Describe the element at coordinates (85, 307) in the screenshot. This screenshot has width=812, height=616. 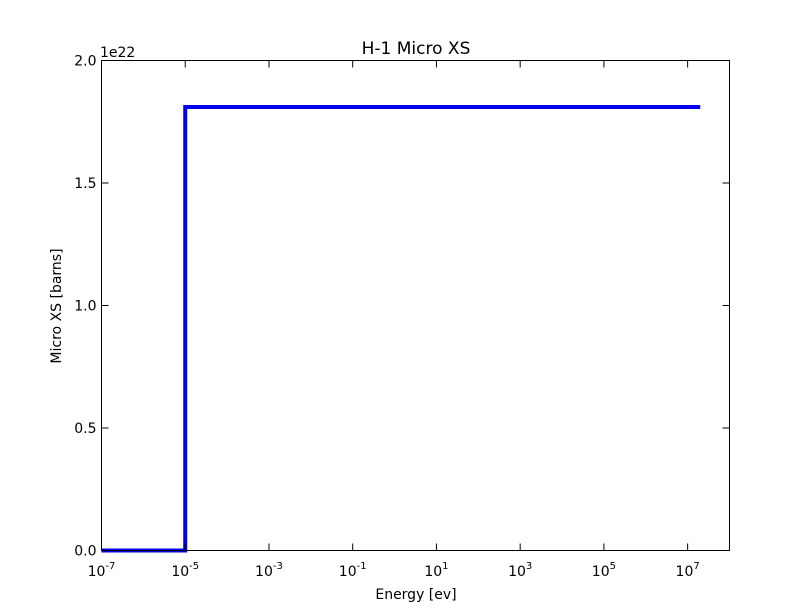
I see `y-tick-label: 1.0` at that location.